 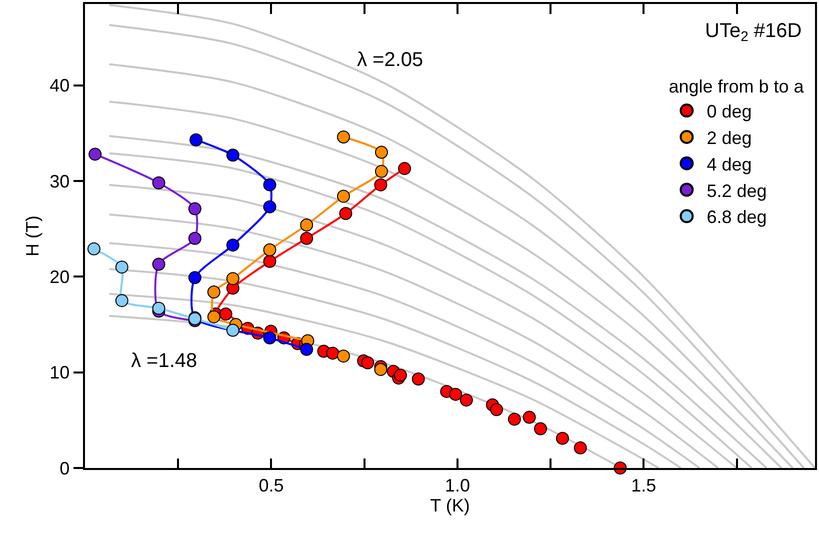 What do you see at coordinates (60, 276) in the screenshot?
I see `y-tick-label: 20` at bounding box center [60, 276].